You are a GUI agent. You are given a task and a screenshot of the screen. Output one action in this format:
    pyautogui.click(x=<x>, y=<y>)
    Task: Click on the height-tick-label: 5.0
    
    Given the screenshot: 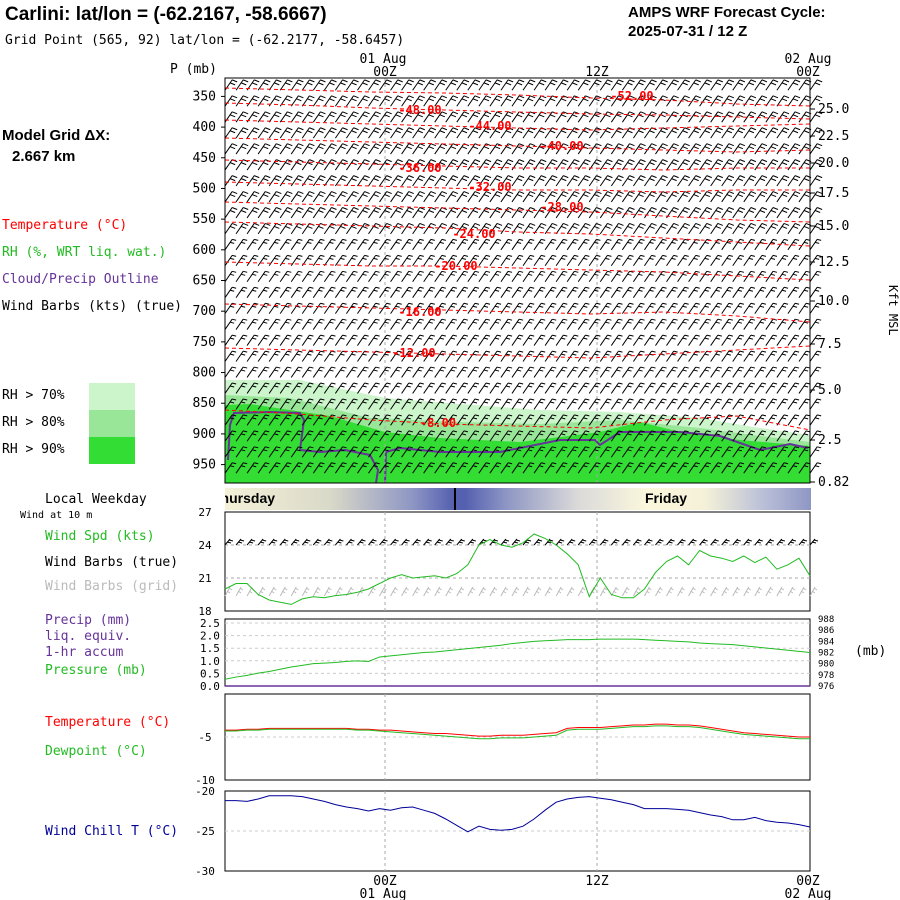 What is the action you would take?
    pyautogui.click(x=829, y=390)
    